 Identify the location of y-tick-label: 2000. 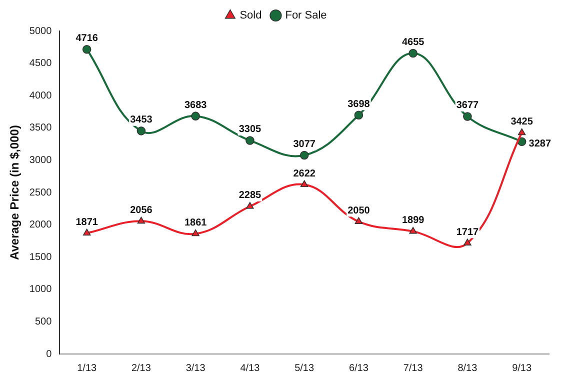
(40, 225).